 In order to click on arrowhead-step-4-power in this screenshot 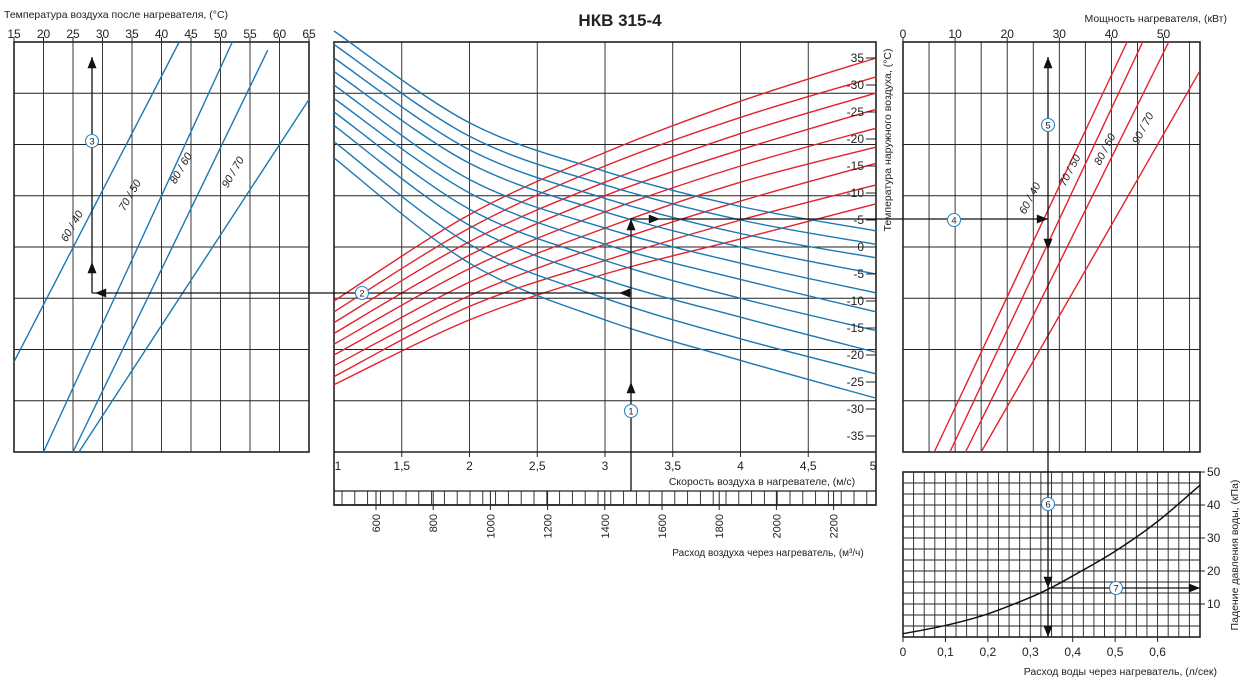, I will do `click(1042, 219)`.